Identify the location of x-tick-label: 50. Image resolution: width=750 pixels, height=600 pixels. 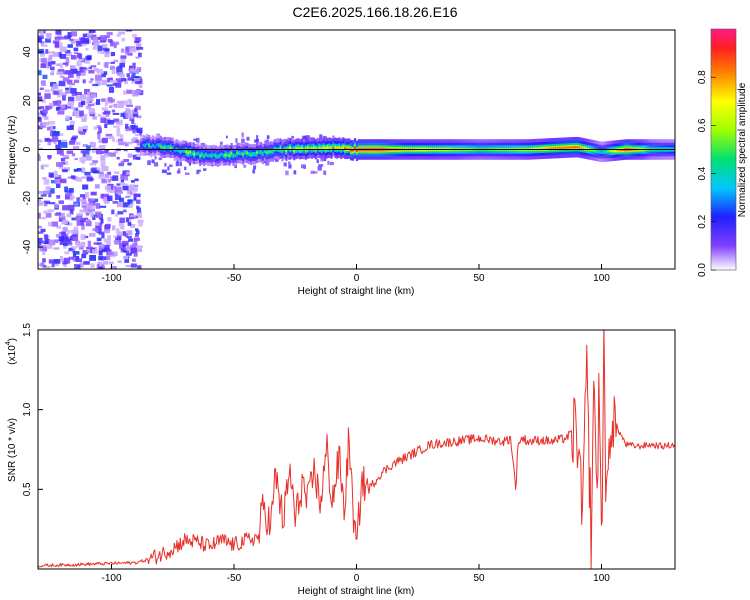
(479, 278).